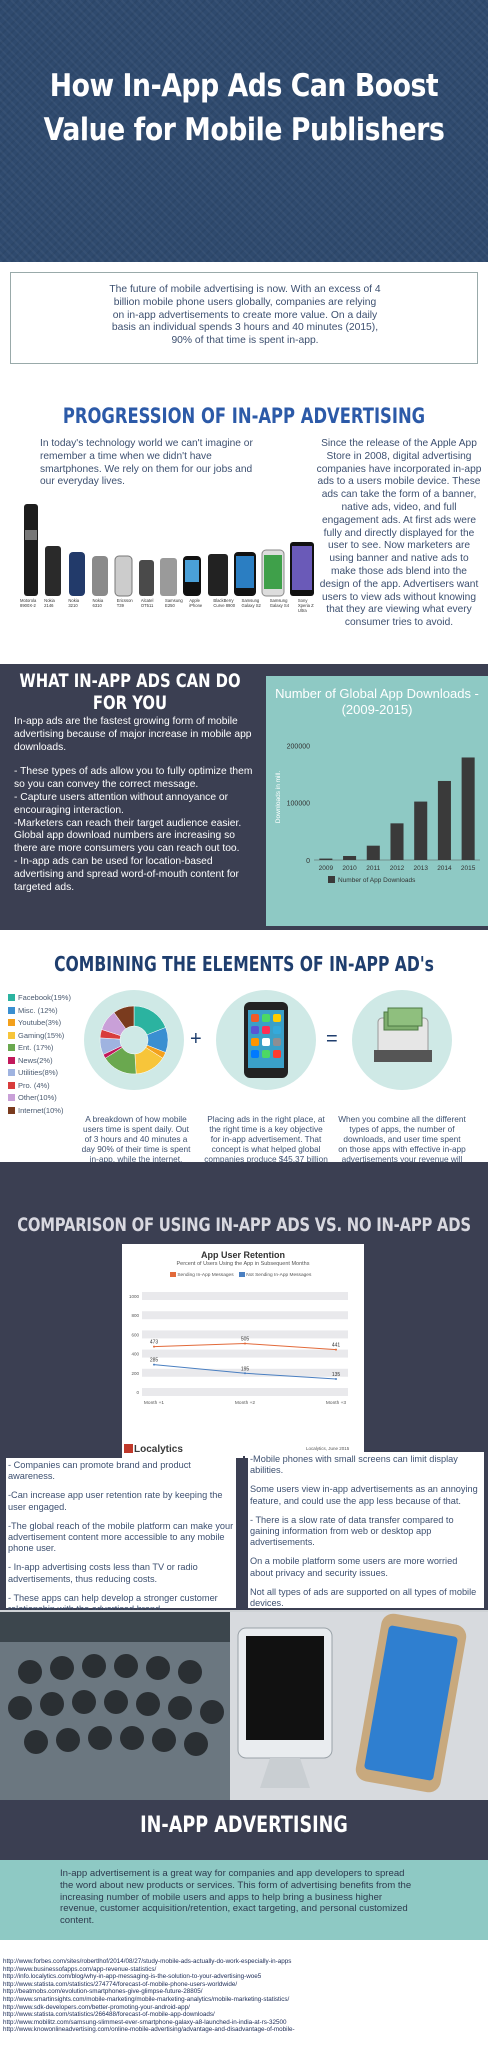 The height and width of the screenshot is (2048, 488). I want to click on legend-item: News(2%), so click(48, 1061).